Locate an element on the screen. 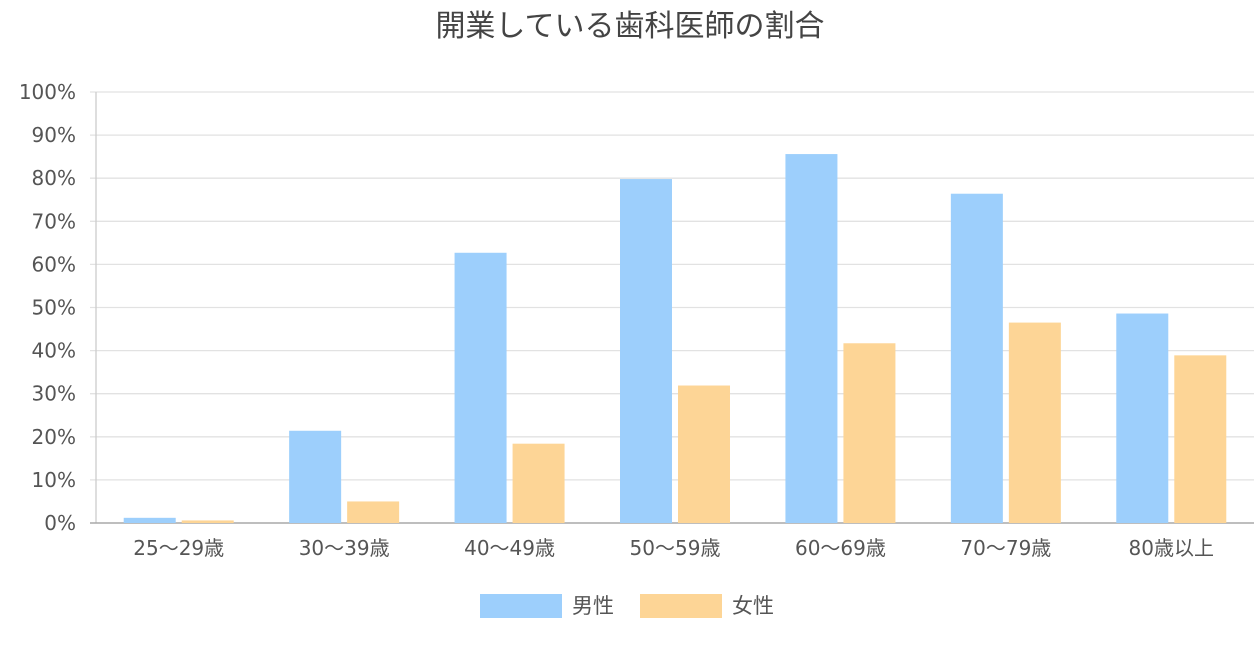  x-tick-label: 50〜59歳 is located at coordinates (675, 548).